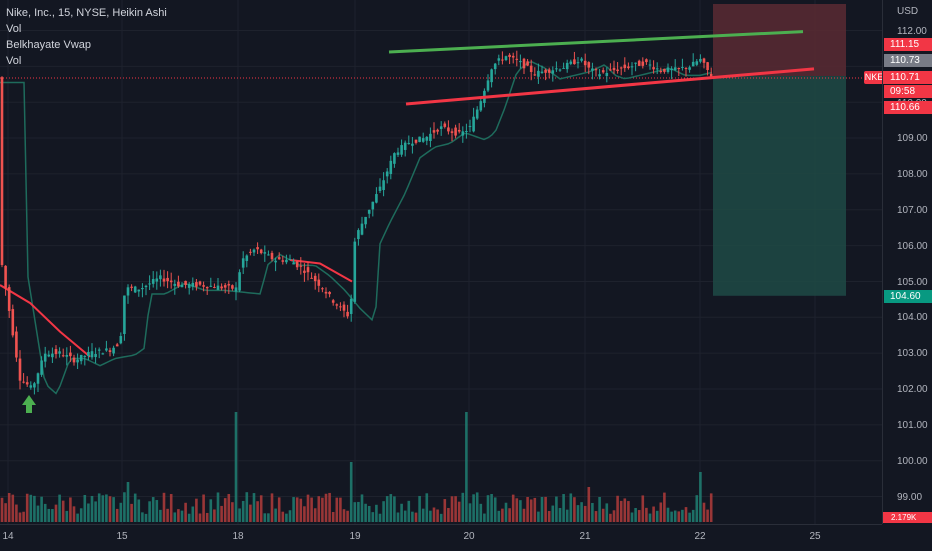 This screenshot has height=551, width=932. I want to click on price-tick: 112.00, so click(912, 31).